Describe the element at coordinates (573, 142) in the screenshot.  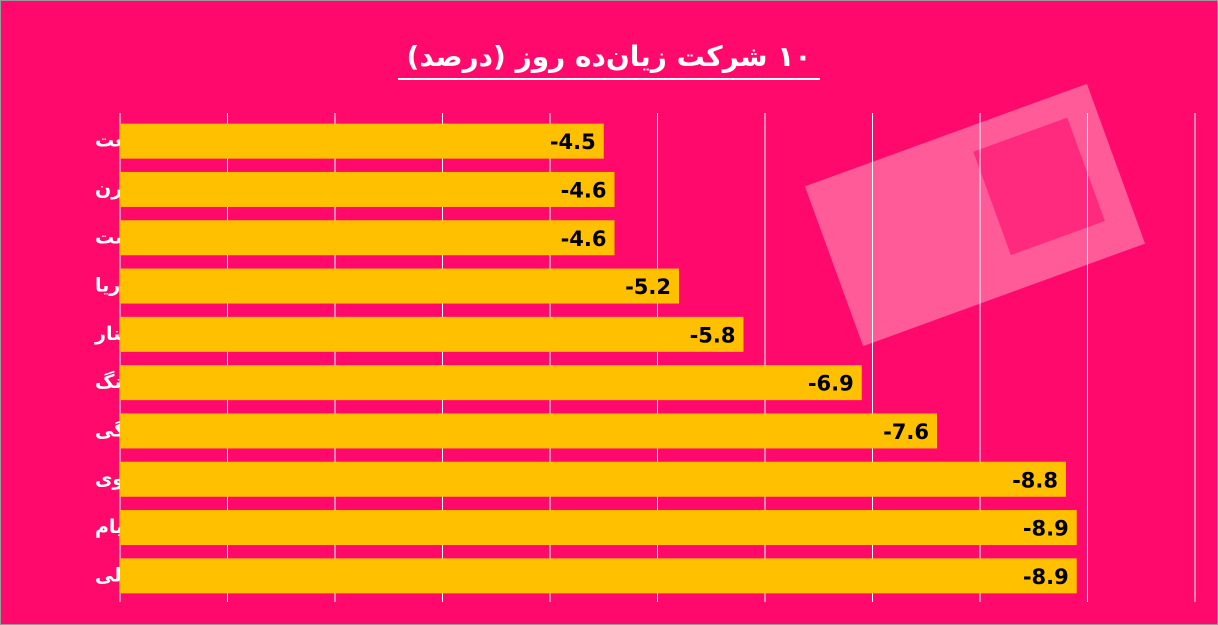
I see `value-label: -4.5` at that location.